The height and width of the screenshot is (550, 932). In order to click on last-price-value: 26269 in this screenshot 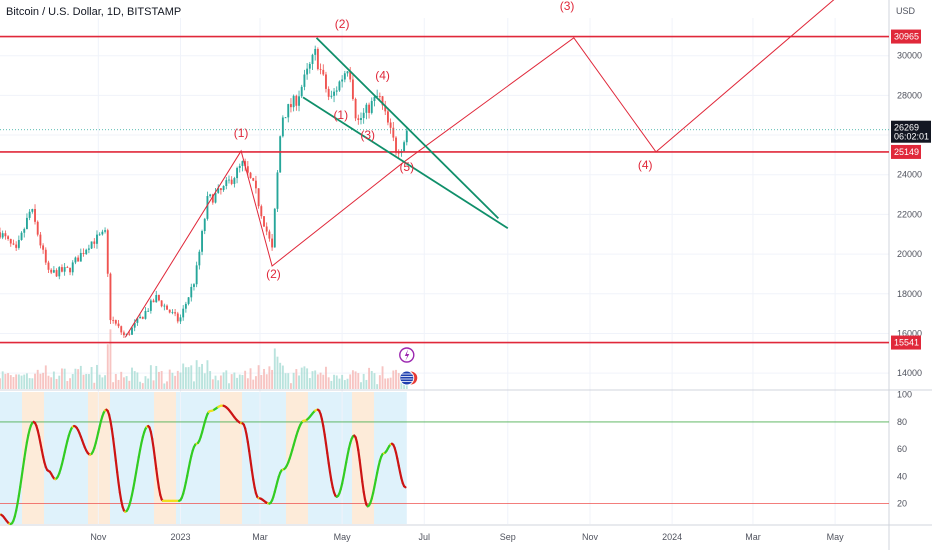, I will do `click(906, 128)`.